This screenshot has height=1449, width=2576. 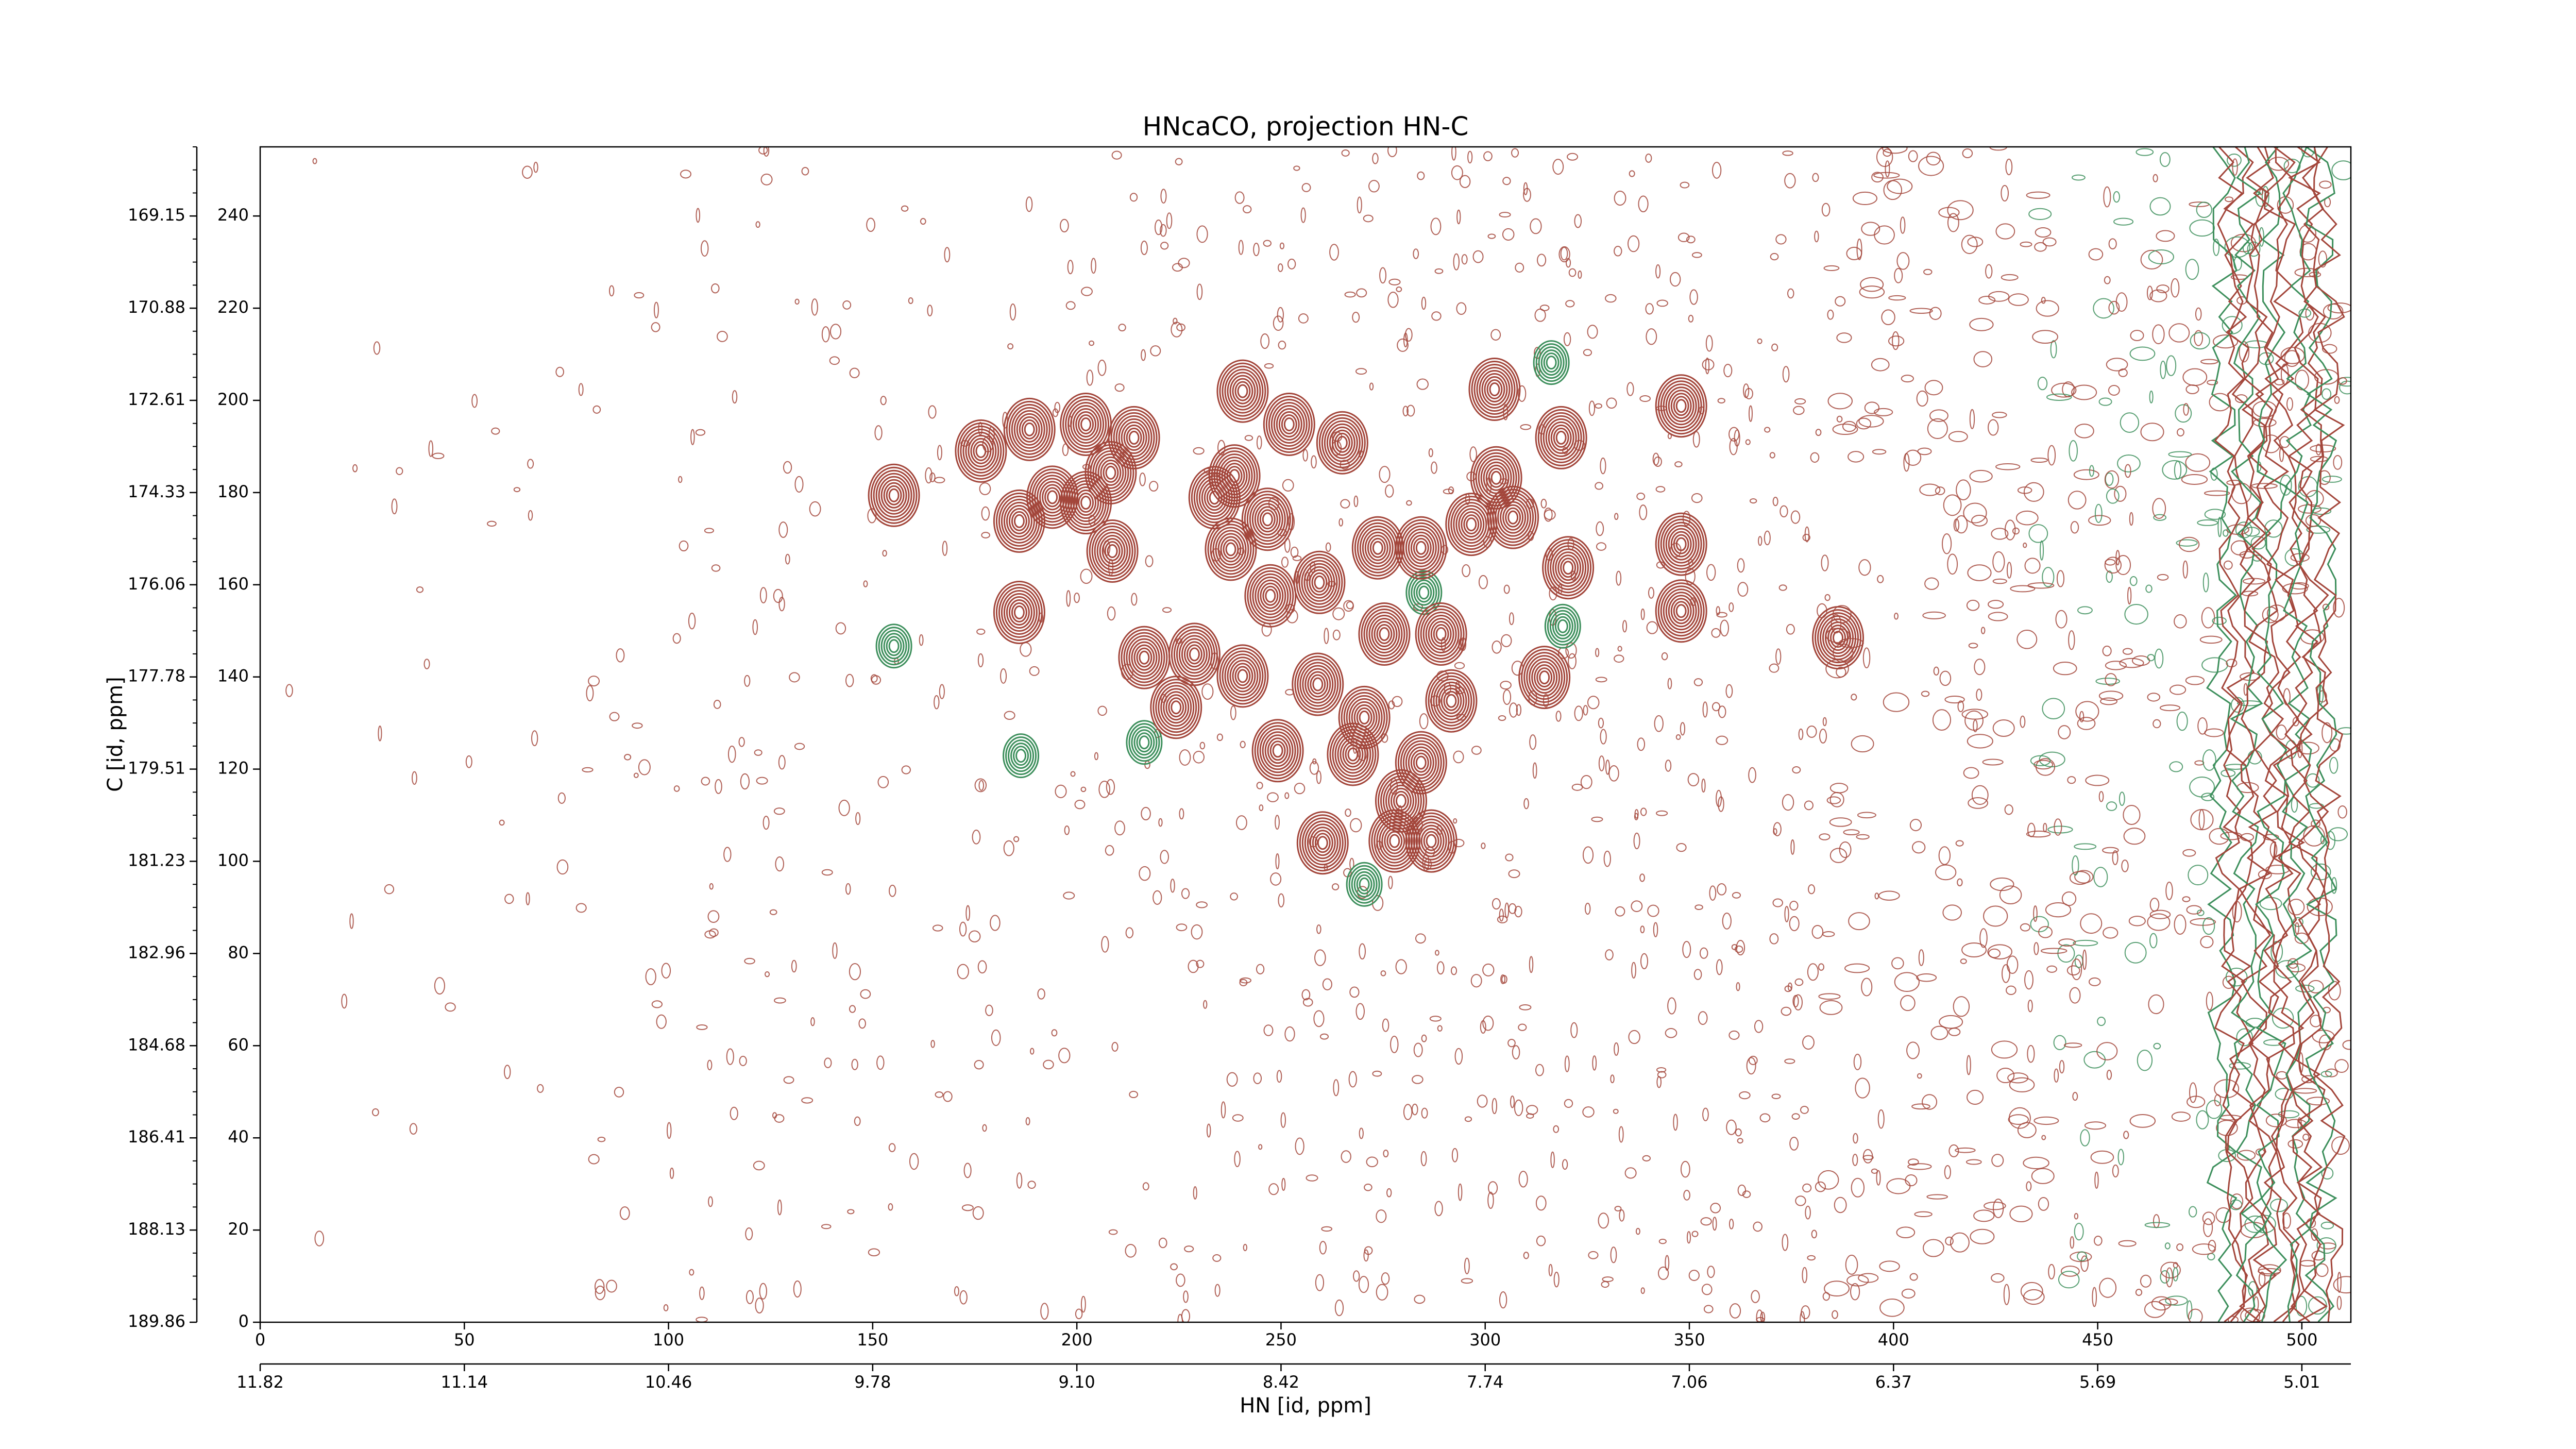 What do you see at coordinates (260, 1382) in the screenshot?
I see `x2-tick-label: 11.82` at bounding box center [260, 1382].